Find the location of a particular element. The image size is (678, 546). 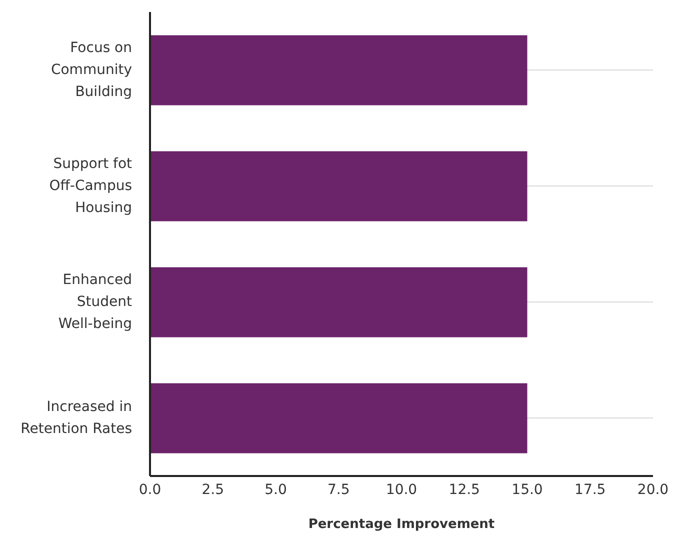

x-tick-label: 2.5 is located at coordinates (213, 490).